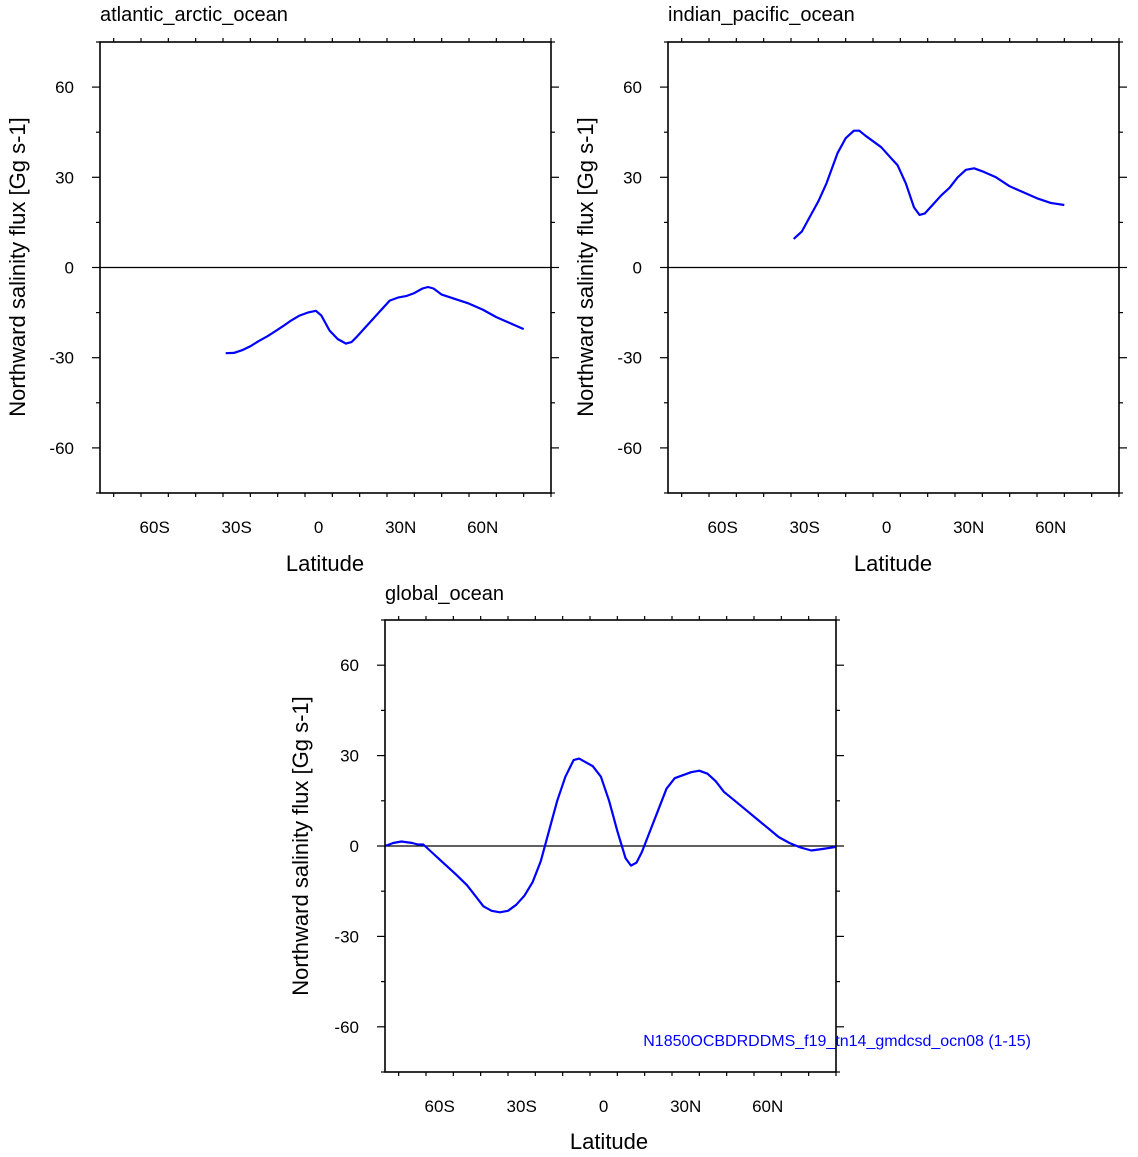  I want to click on panel-title: global_ocean, so click(444, 594).